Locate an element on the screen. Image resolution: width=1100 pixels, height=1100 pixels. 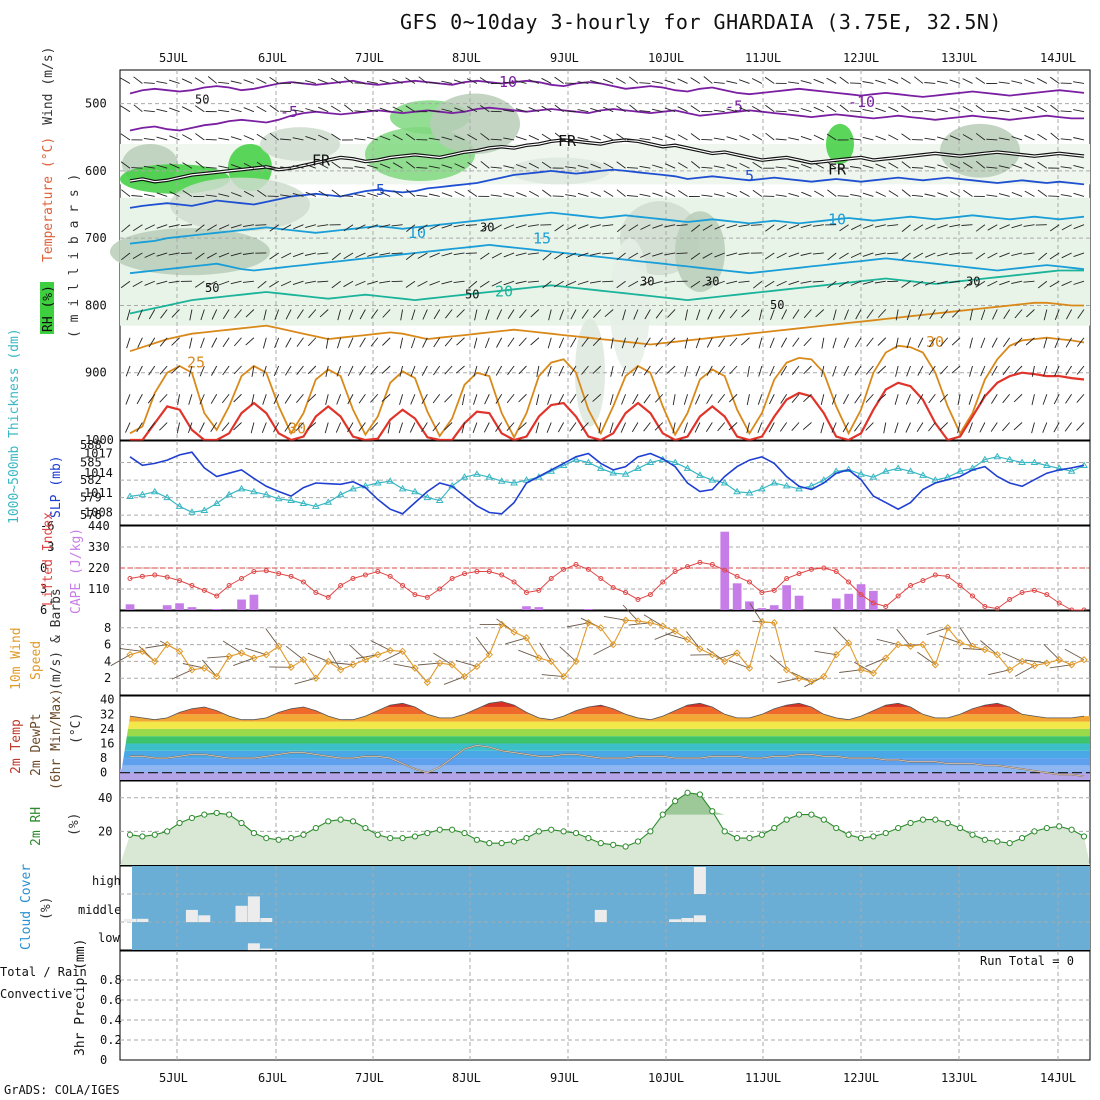
cloud-middle-label: middle is located at coordinates (99, 910).